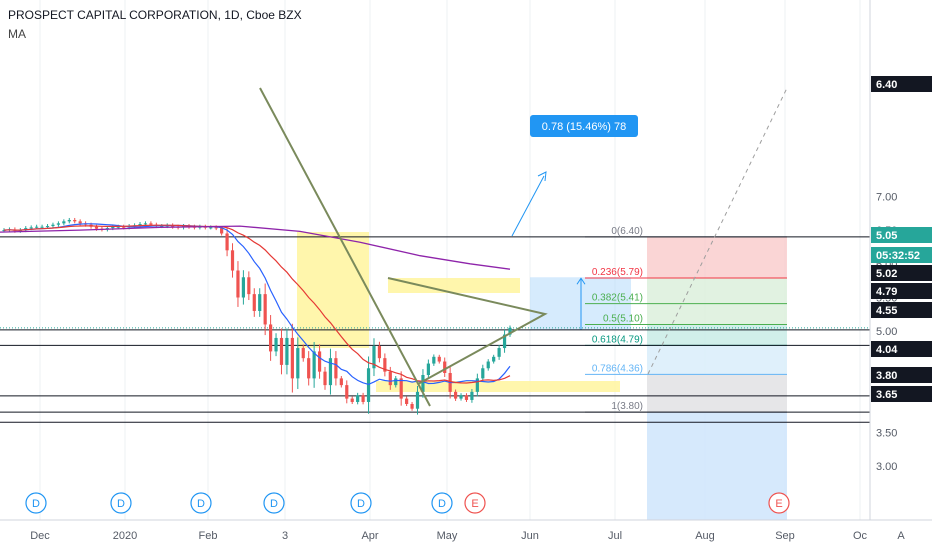 The height and width of the screenshot is (550, 932). Describe the element at coordinates (886, 85) in the screenshot. I see `price-badge-label: 6.40` at that location.